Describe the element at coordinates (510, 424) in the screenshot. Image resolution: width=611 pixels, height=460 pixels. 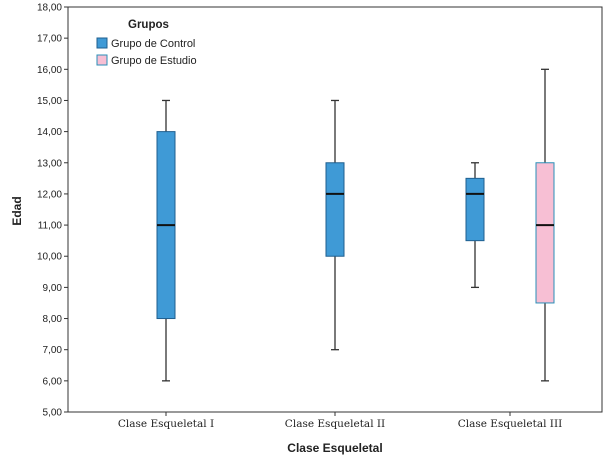
I see `x-tick-label: Clase Esqueletal III` at that location.